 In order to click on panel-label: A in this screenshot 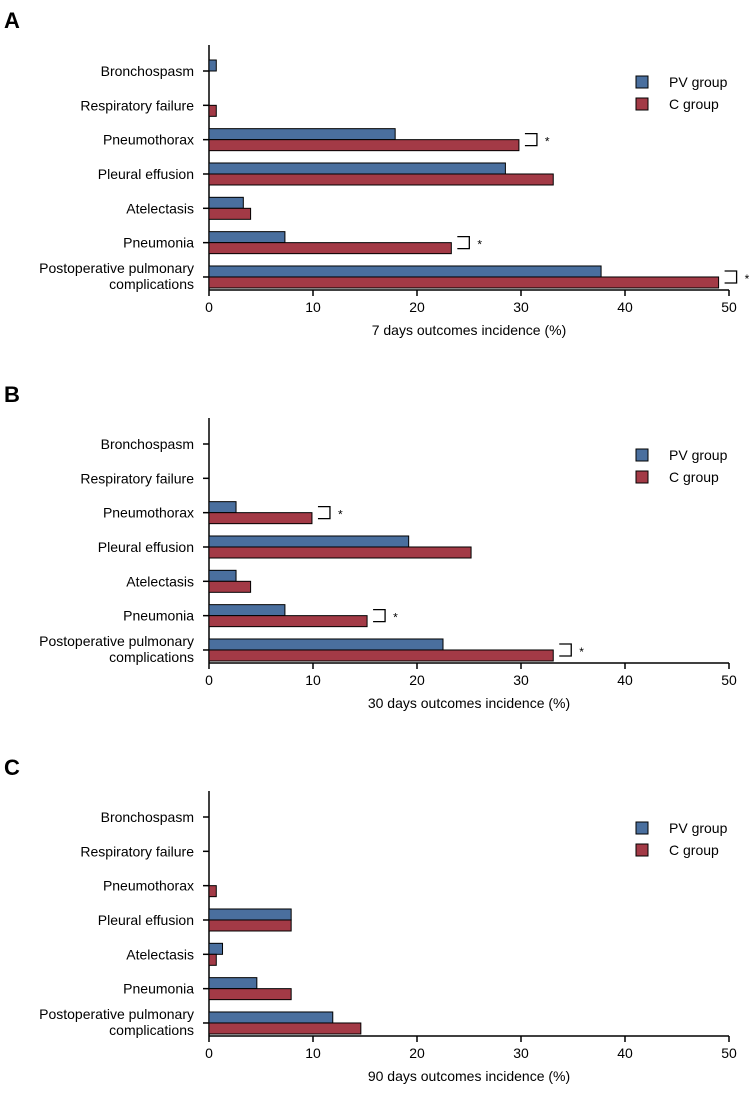, I will do `click(12, 20)`.